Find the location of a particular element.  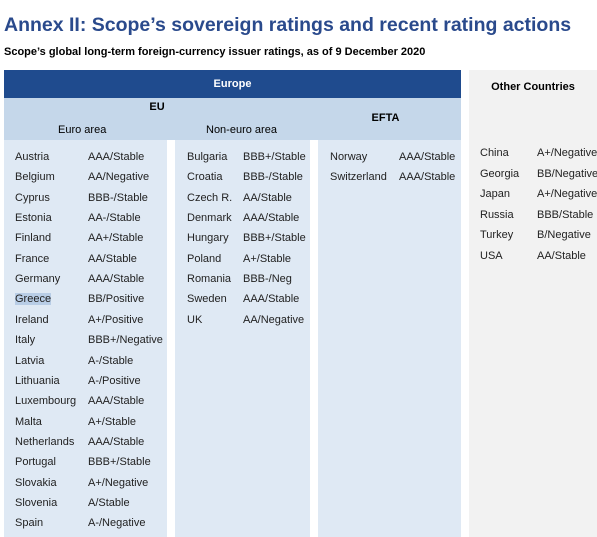

country-name: Russia is located at coordinates (497, 214).